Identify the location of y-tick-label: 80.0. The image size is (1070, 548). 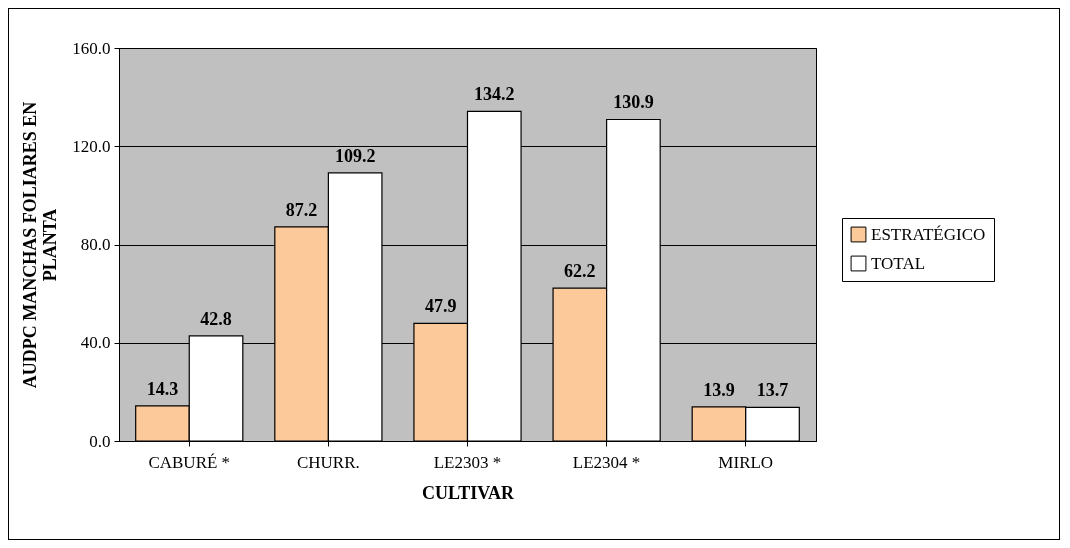
(95, 244).